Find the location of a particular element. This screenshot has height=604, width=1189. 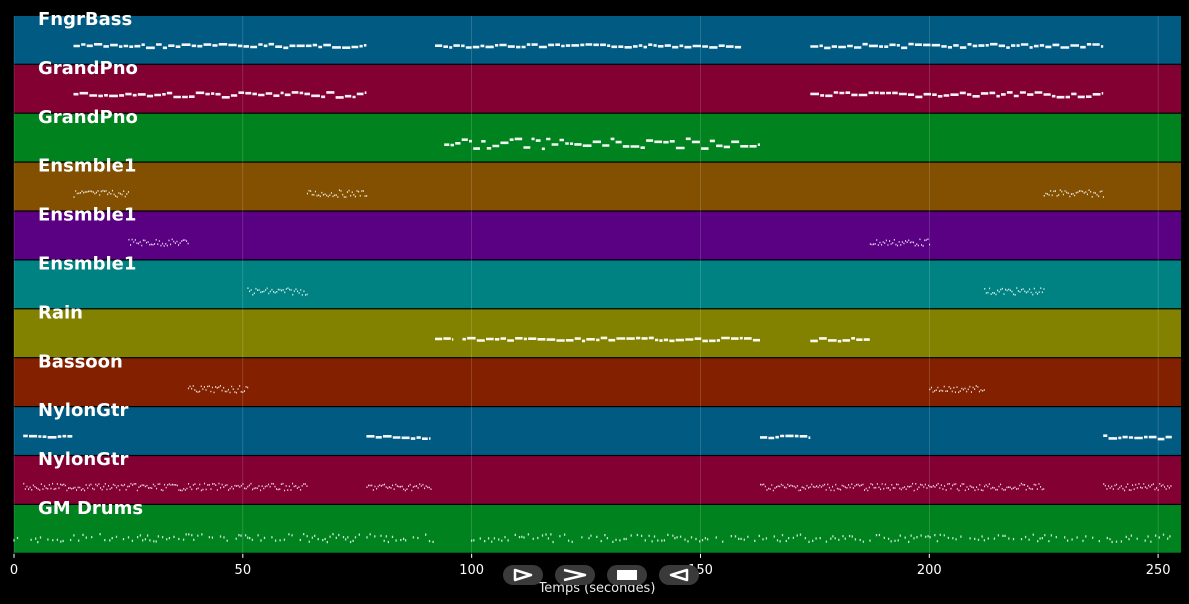

chevron-right-icon is located at coordinates (575, 575).